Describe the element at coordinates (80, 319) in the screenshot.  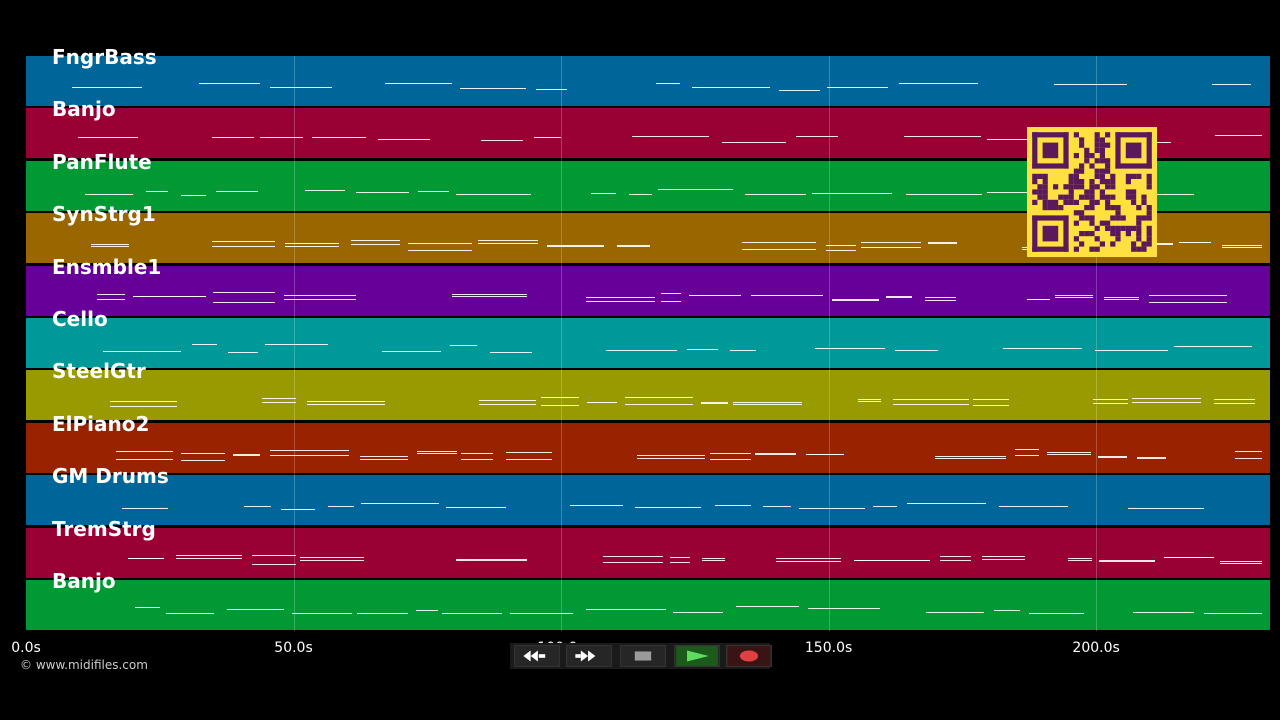
I see `track-label: Cello` at that location.